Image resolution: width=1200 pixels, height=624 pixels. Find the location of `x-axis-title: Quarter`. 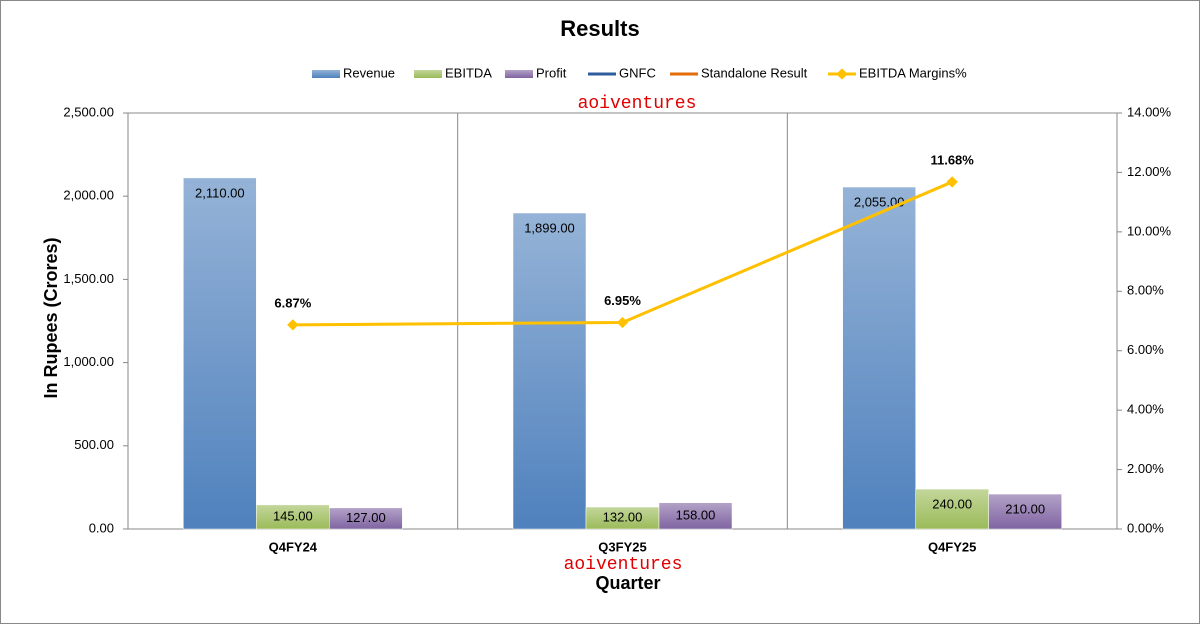

x-axis-title: Quarter is located at coordinates (627, 583).